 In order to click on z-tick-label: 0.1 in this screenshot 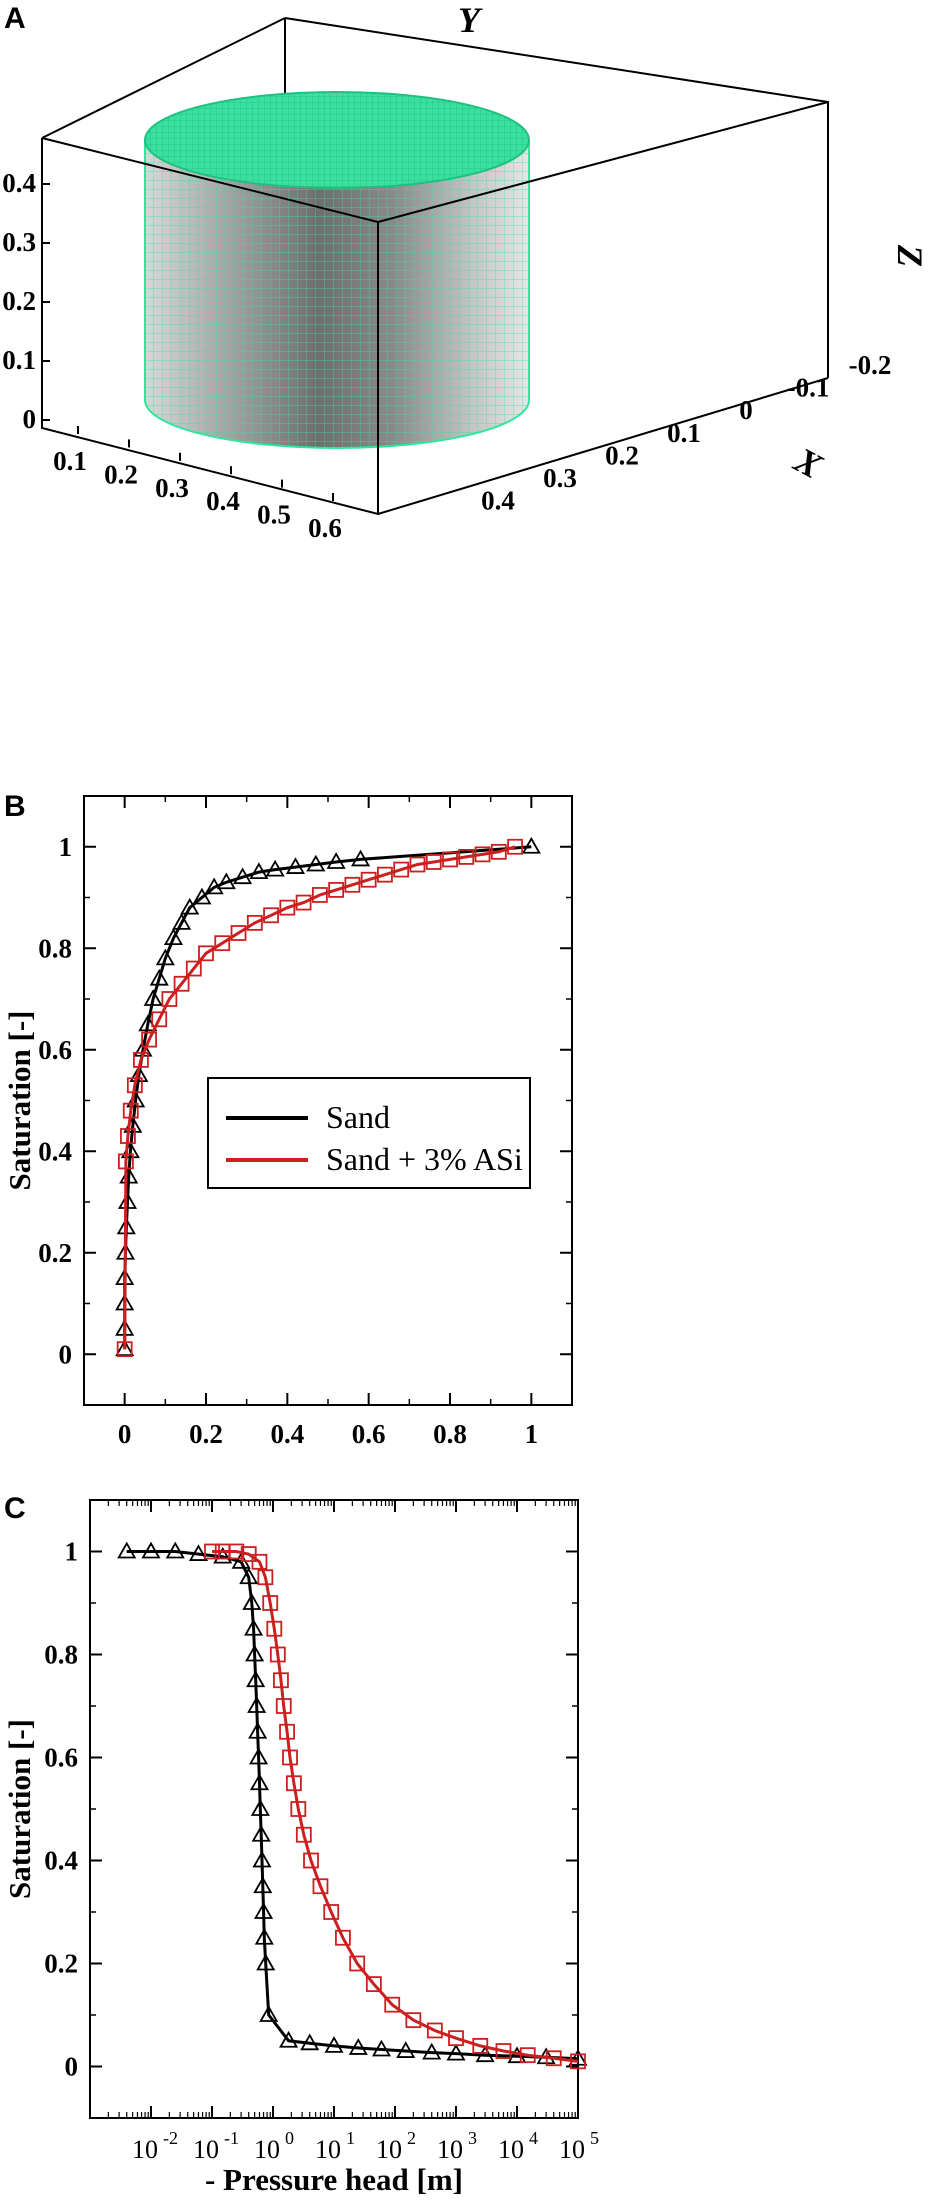, I will do `click(19, 360)`.